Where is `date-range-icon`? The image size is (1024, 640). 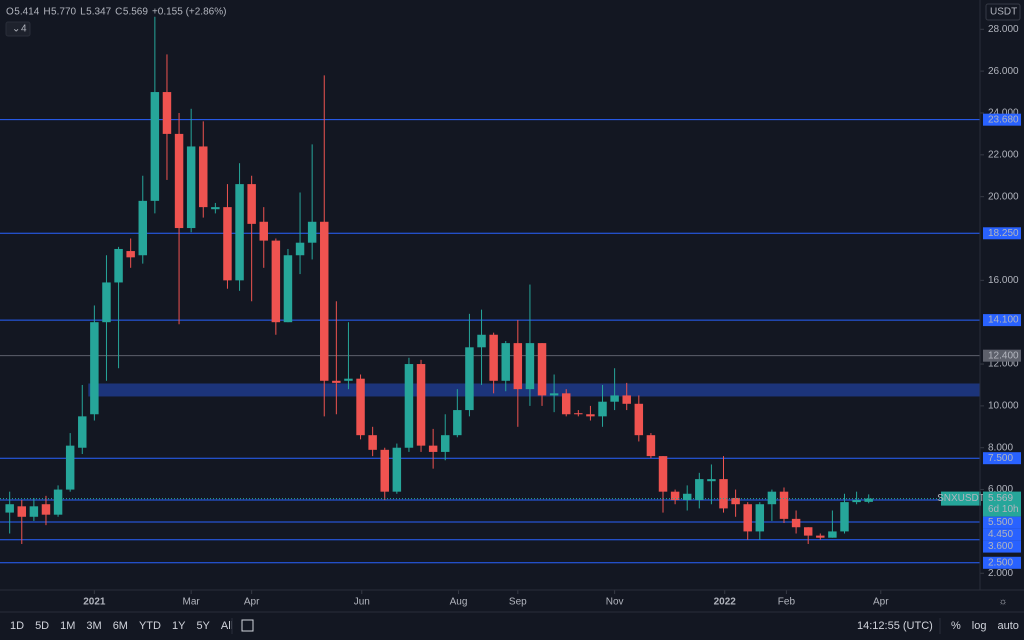 date-range-icon is located at coordinates (247, 625).